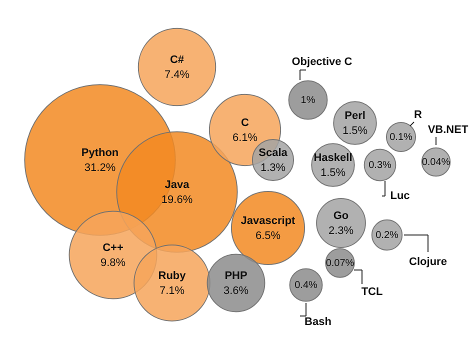 This screenshot has width=474, height=357. What do you see at coordinates (340, 263) in the screenshot?
I see `data-label: 0.07%` at bounding box center [340, 263].